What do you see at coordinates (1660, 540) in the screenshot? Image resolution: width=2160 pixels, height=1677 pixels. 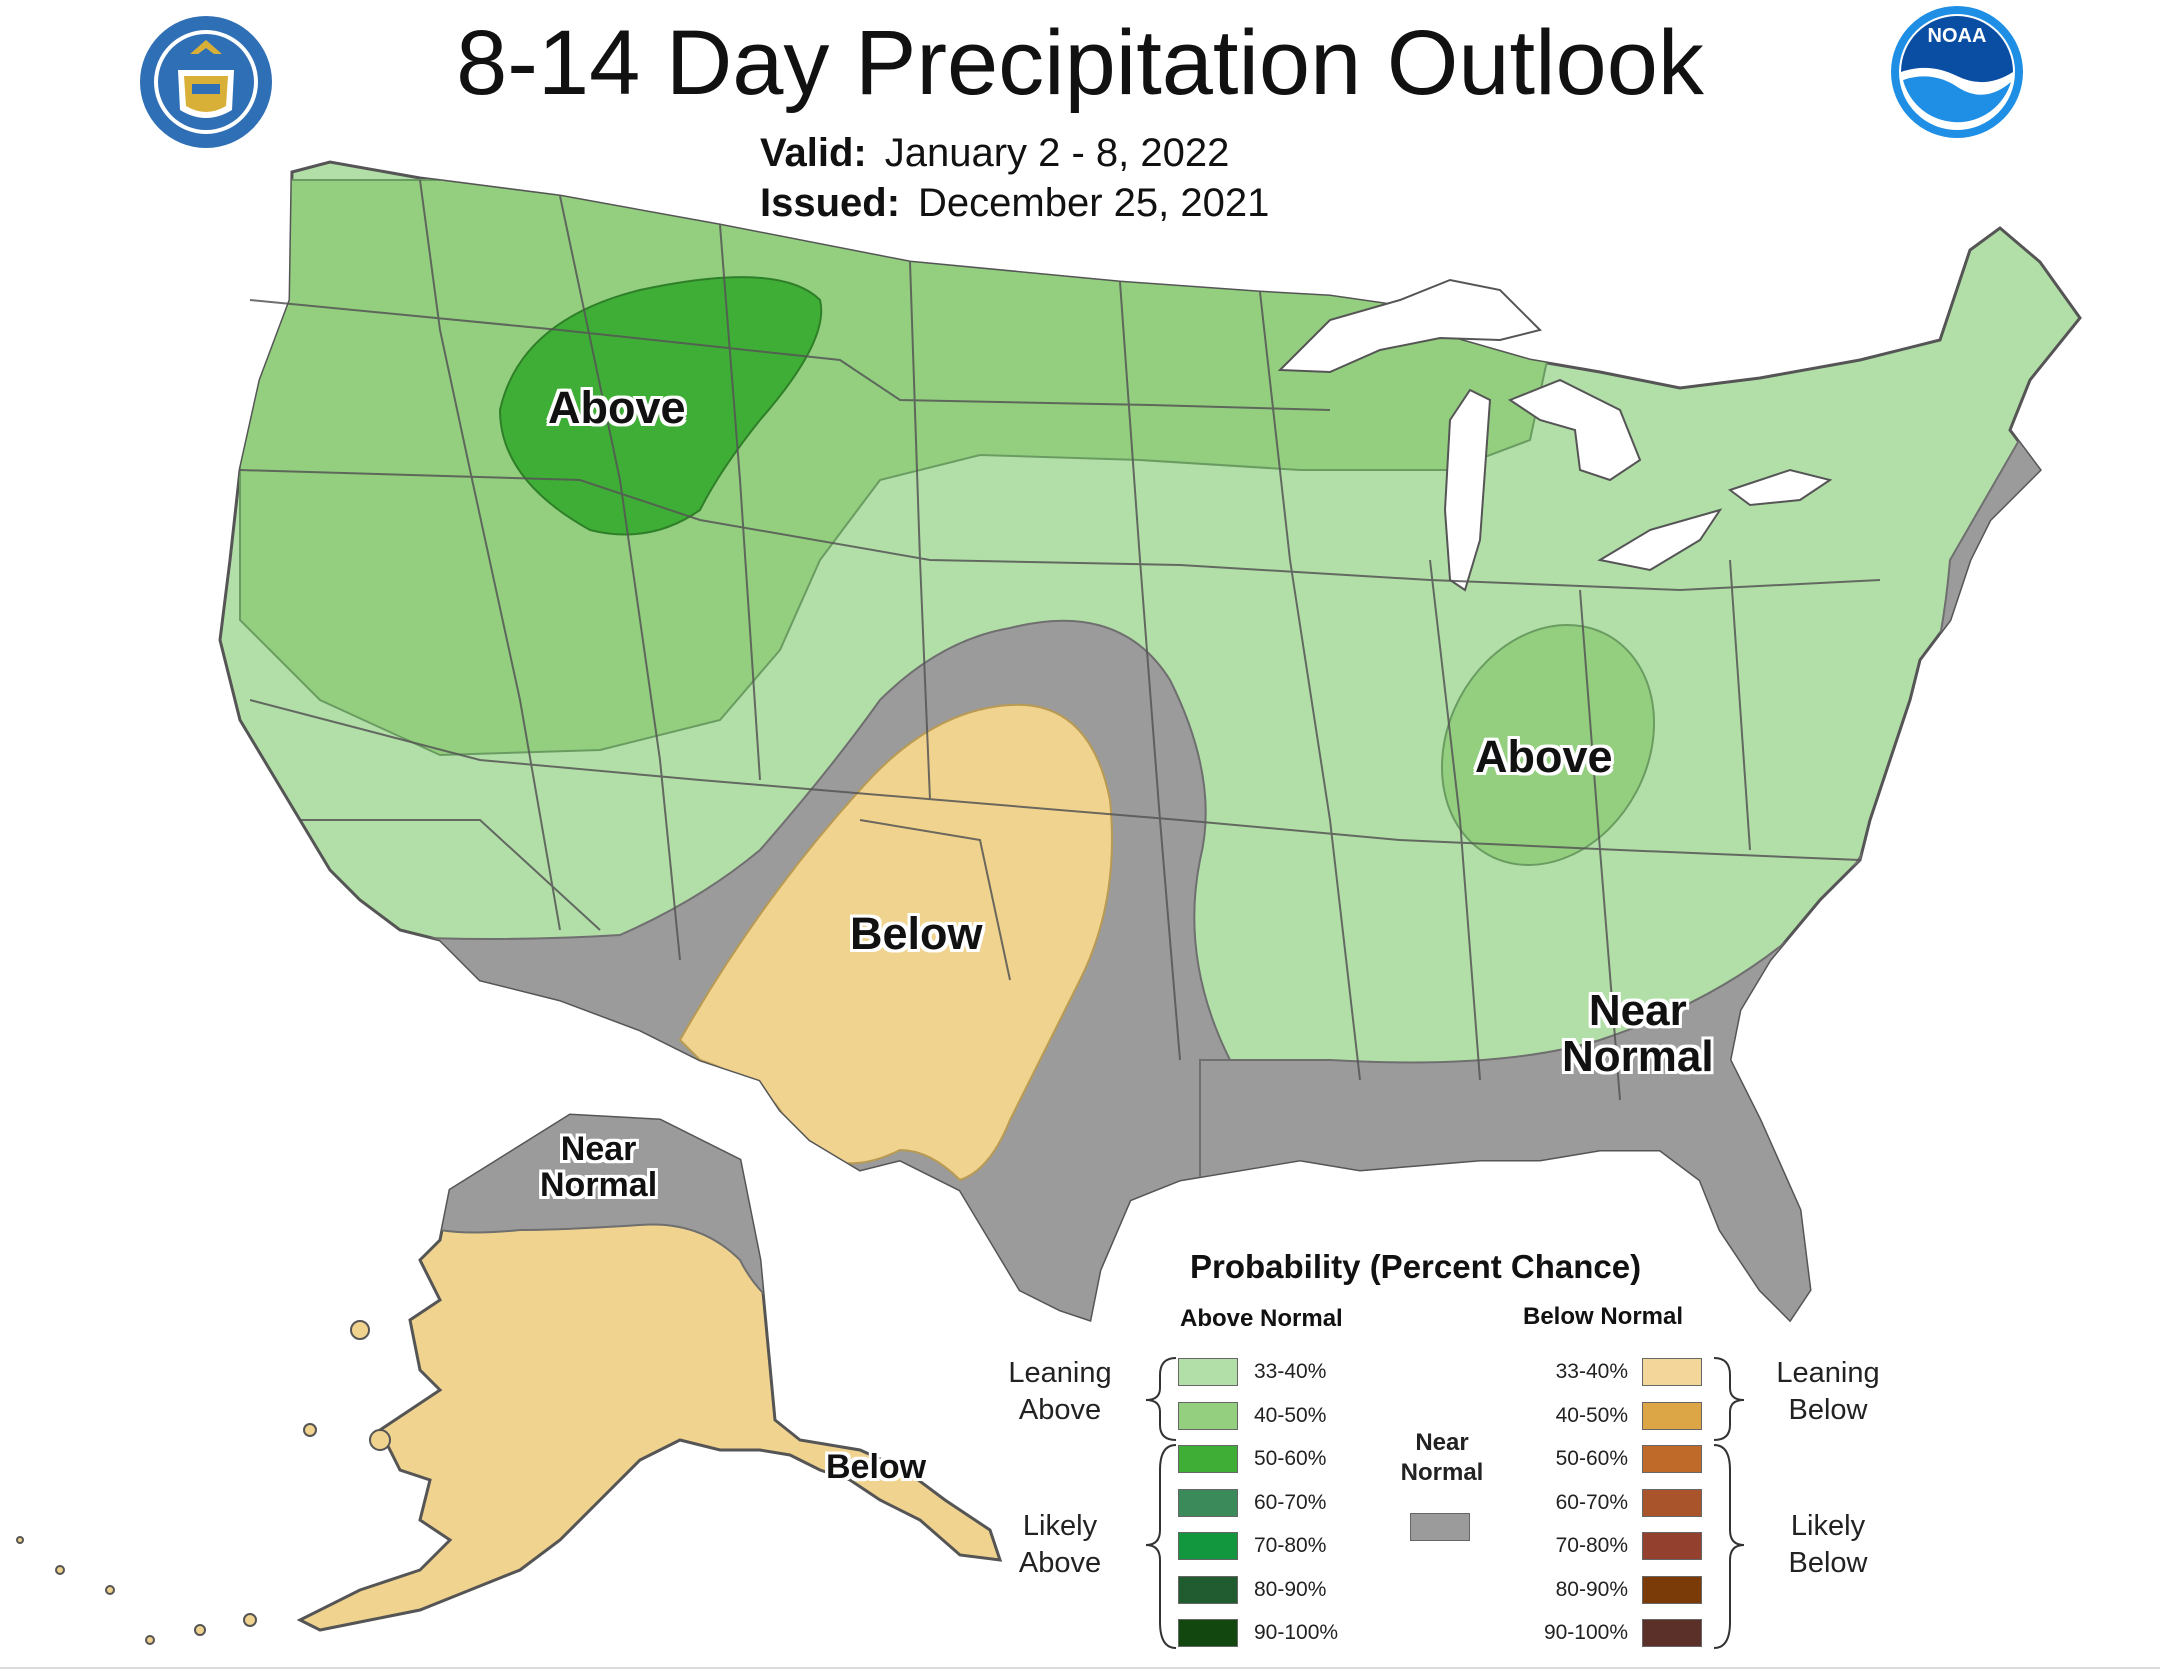 I see `lake-erie` at bounding box center [1660, 540].